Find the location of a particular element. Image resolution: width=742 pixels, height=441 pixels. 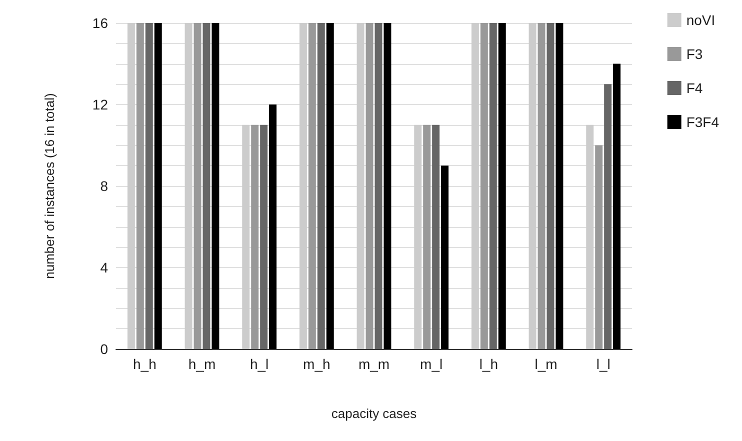

y-axis-title: number of instances (16 in total) is located at coordinates (49, 186).